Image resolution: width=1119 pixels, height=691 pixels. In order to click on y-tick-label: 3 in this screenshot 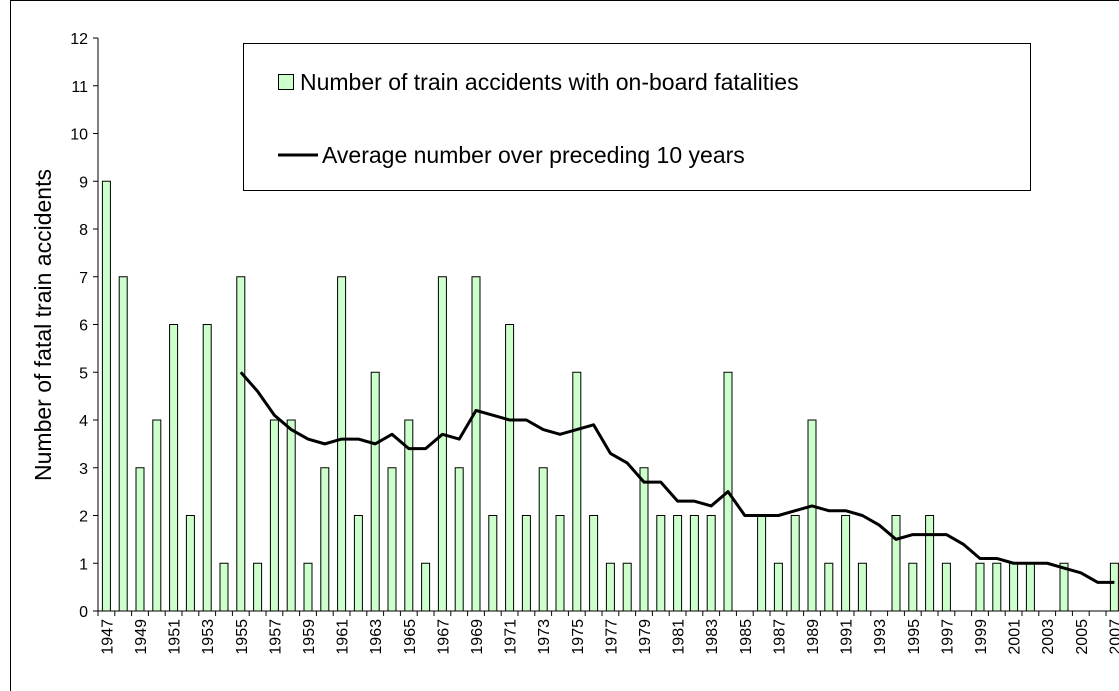, I will do `click(83, 469)`.